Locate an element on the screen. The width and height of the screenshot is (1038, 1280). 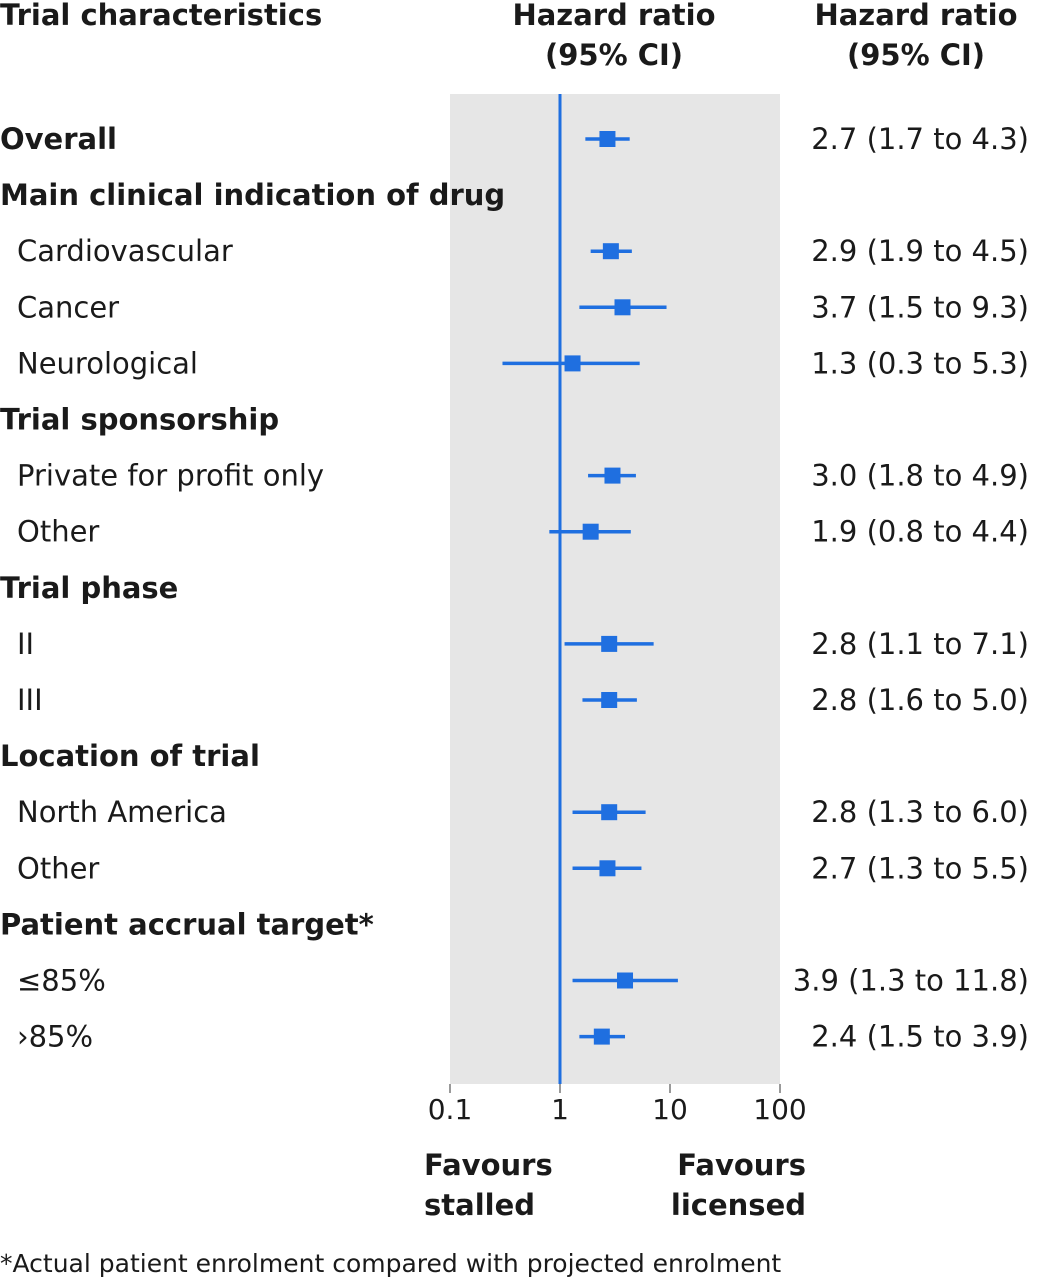
value-text: 3.7 (1.5 to 9.3) is located at coordinates (920, 307).